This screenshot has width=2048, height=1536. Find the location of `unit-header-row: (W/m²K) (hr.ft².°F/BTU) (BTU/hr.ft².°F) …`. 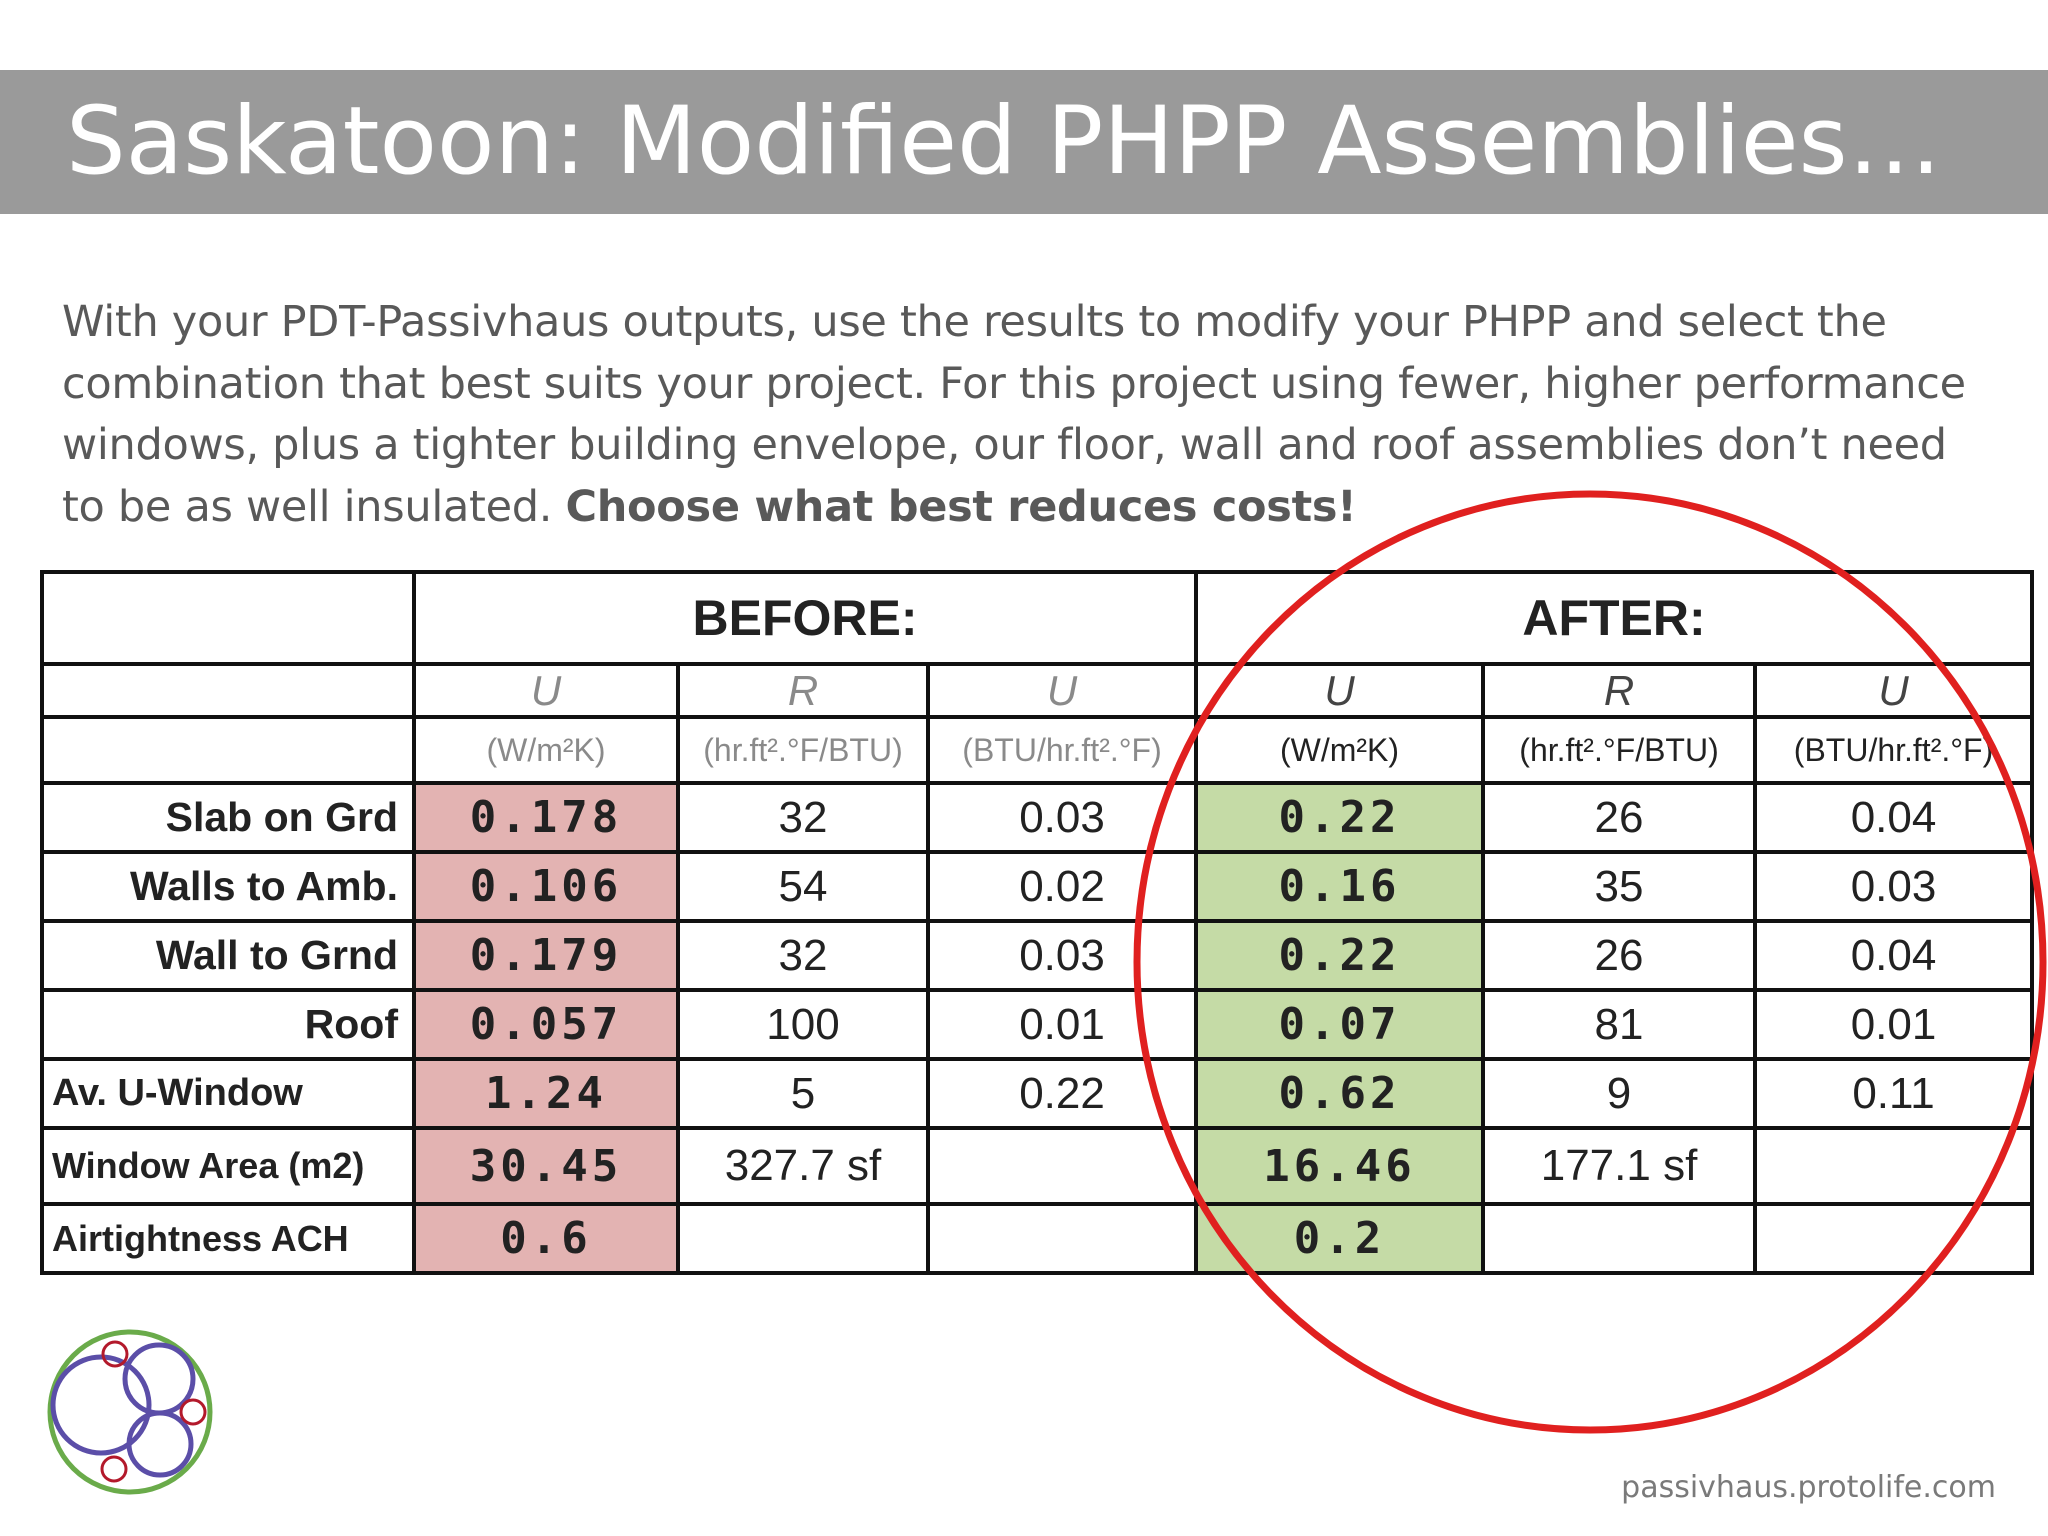

unit-header-row: (W/m²K) (hr.ft².°F/BTU) (BTU/hr.ft².°F) … is located at coordinates (1037, 750).